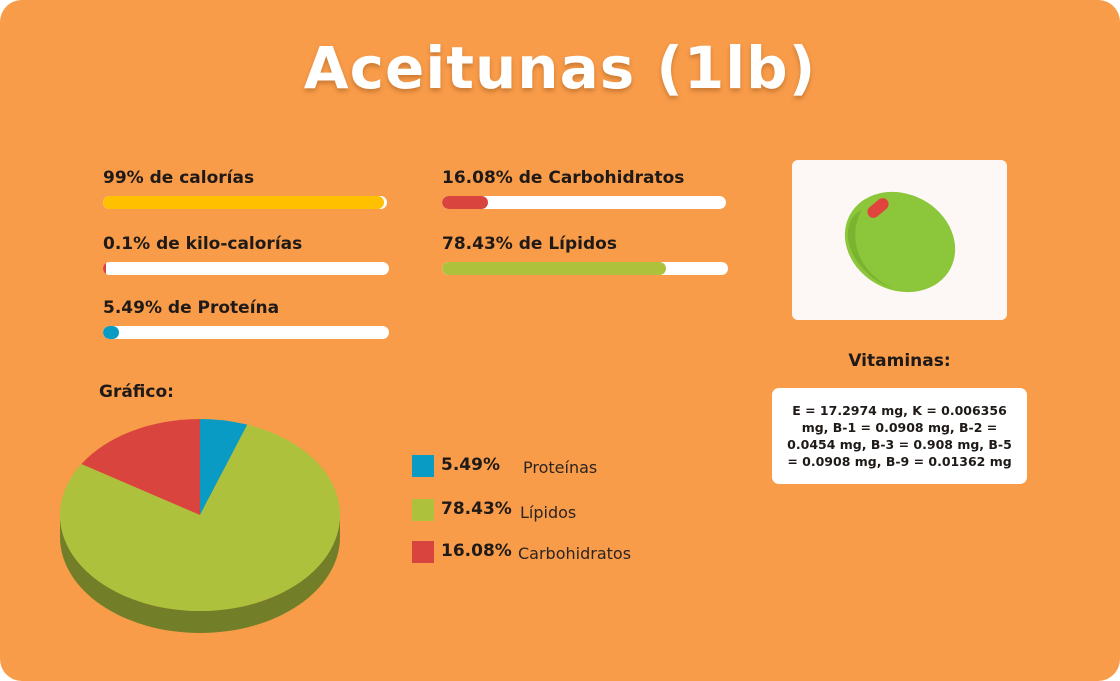  I want to click on pie-slice-proteínas, so click(224, 467).